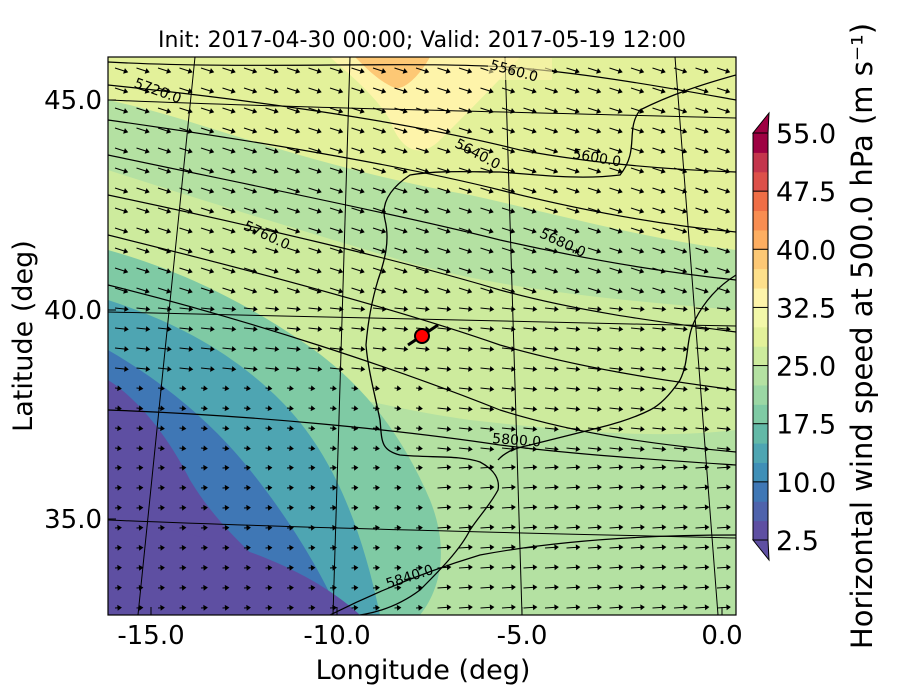  I want to click on colorbar-extend-bottom, so click(760, 550).